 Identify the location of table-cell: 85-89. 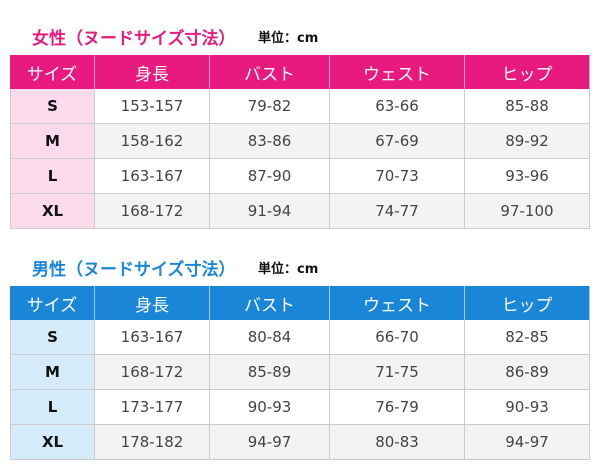
(270, 372).